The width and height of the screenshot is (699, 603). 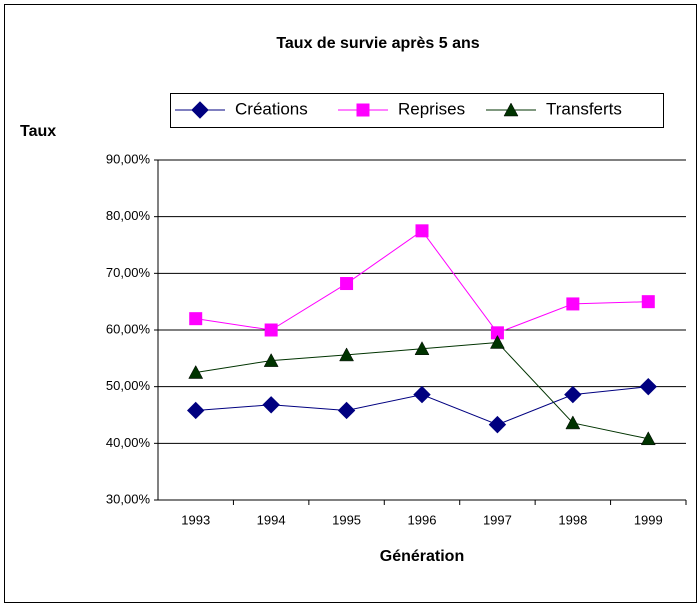 What do you see at coordinates (648, 519) in the screenshot?
I see `x-tick-label: 1999` at bounding box center [648, 519].